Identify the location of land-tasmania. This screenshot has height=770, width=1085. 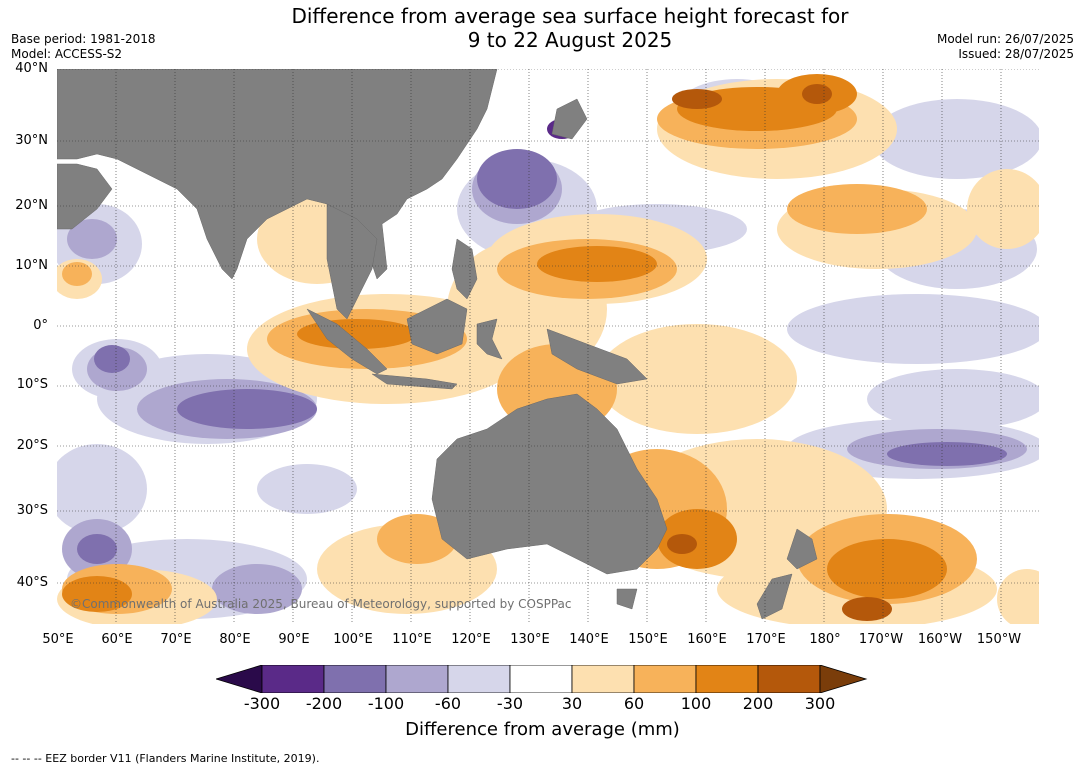
(627, 599).